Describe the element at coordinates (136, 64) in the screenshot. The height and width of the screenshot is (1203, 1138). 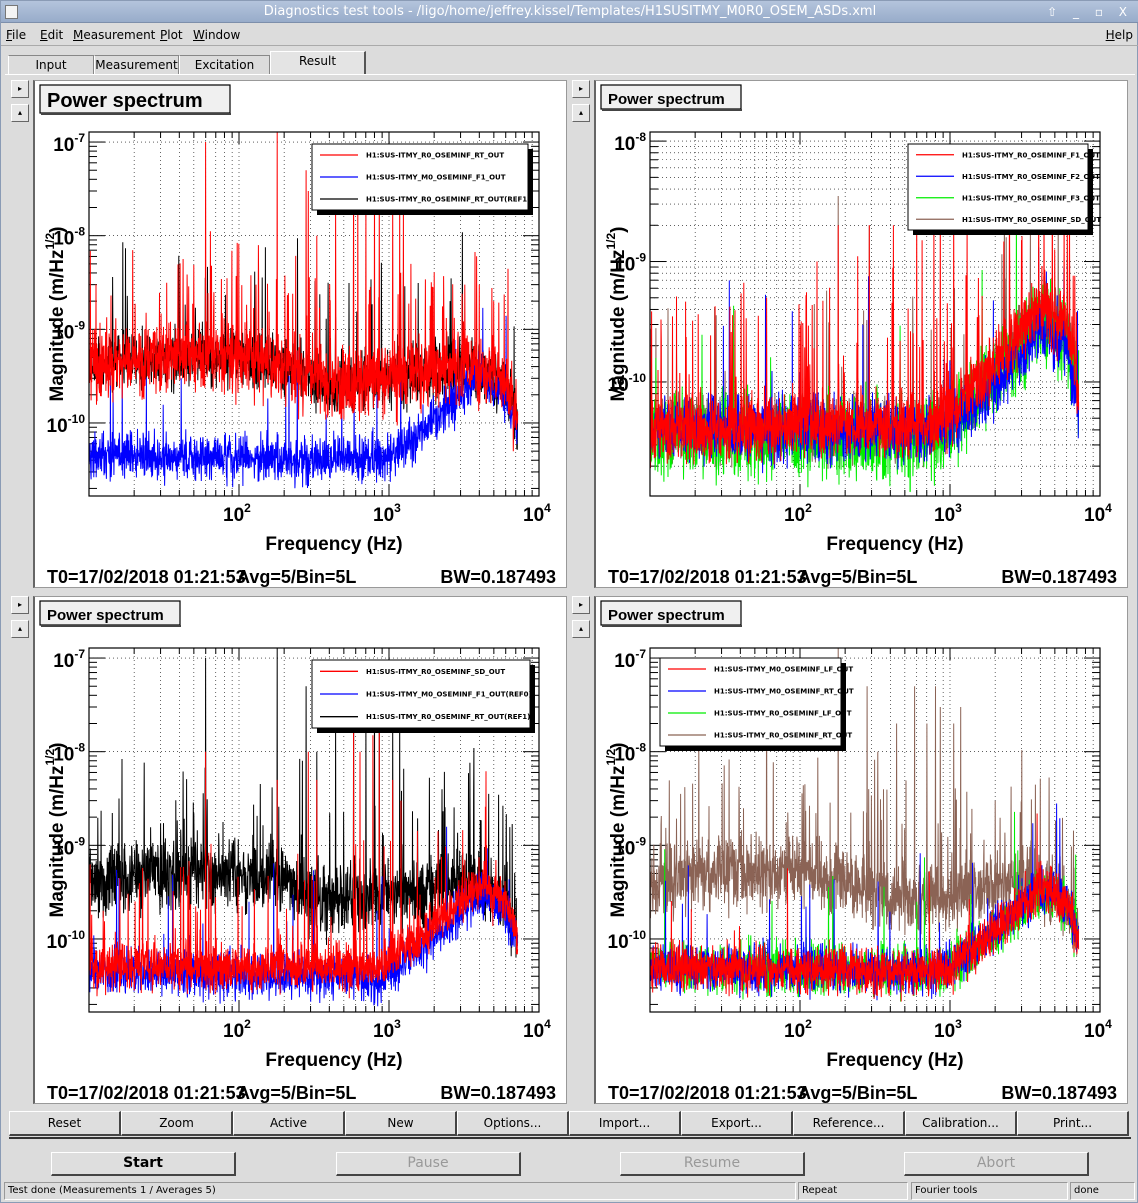
I see `tab-measurement: Measurement` at that location.